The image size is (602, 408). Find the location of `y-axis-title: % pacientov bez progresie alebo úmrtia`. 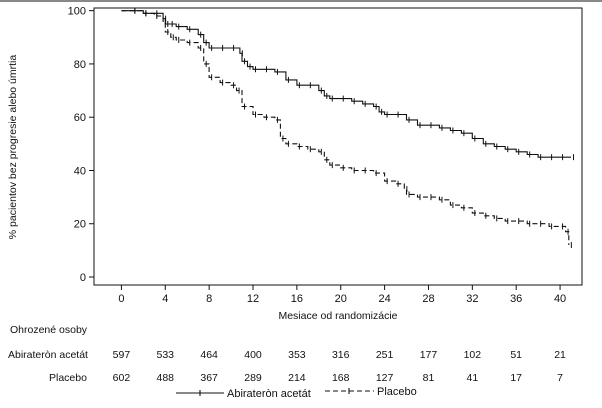

y-axis-title: % pacientov bez progresie alebo úmrtia is located at coordinates (13, 147).